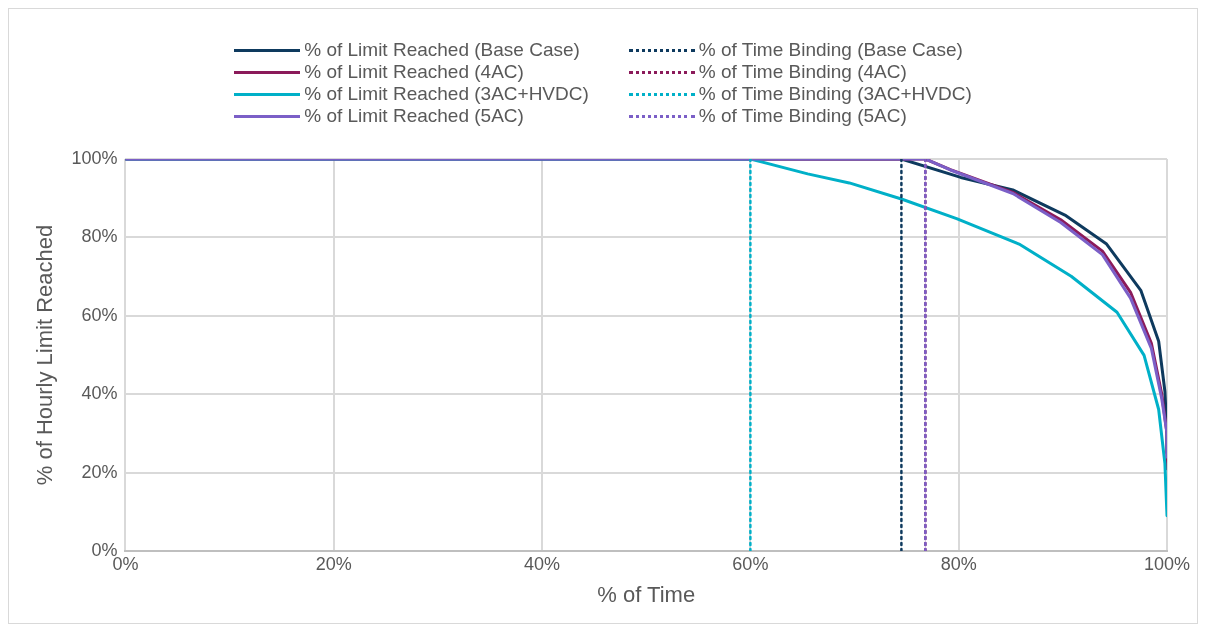 The image size is (1206, 632). What do you see at coordinates (835, 94) in the screenshot?
I see `legend-label: % of Time Binding (3AC+HVDC)` at bounding box center [835, 94].